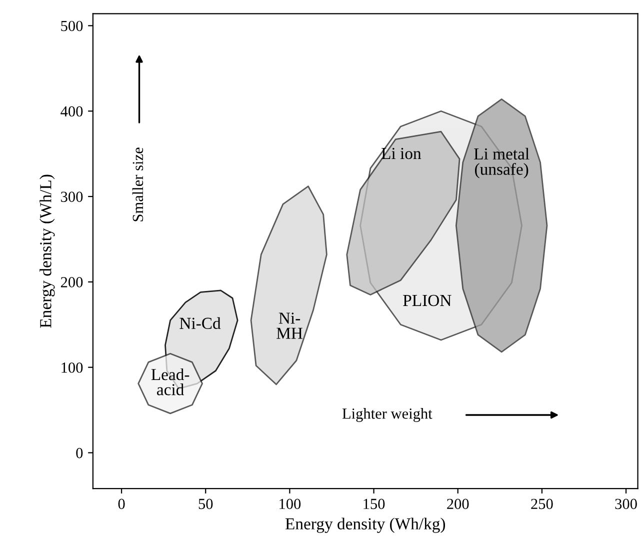 The height and width of the screenshot is (549, 641). Describe the element at coordinates (200, 323) in the screenshot. I see `series-label: Ni-Cd` at that location.